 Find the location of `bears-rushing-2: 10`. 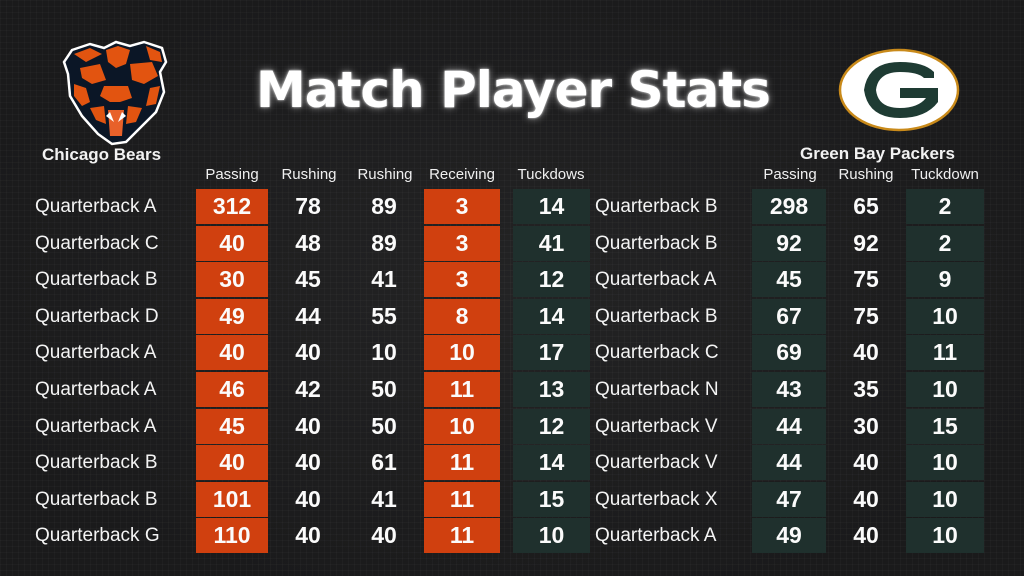

bears-rushing-2: 10 is located at coordinates (384, 352).